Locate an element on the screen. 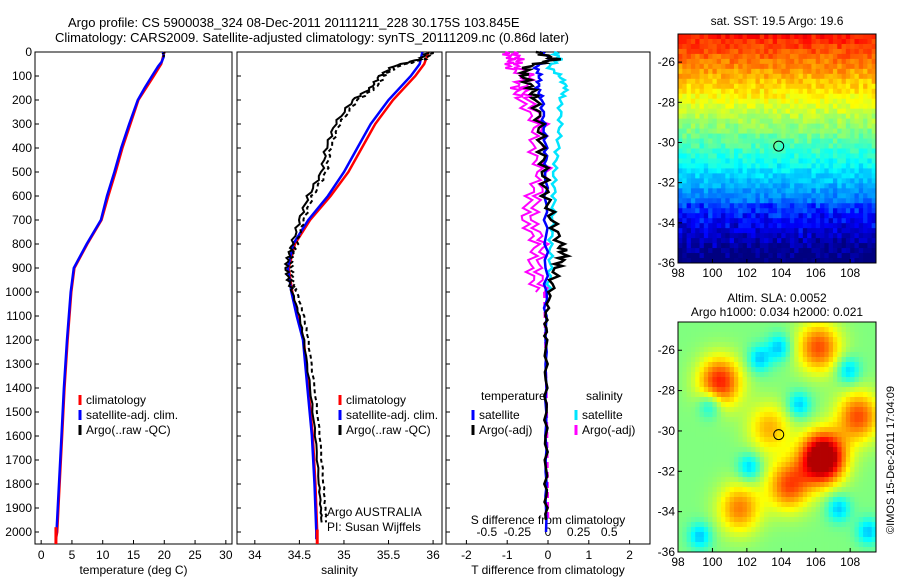  y-tick-label: -26 is located at coordinates (667, 62).